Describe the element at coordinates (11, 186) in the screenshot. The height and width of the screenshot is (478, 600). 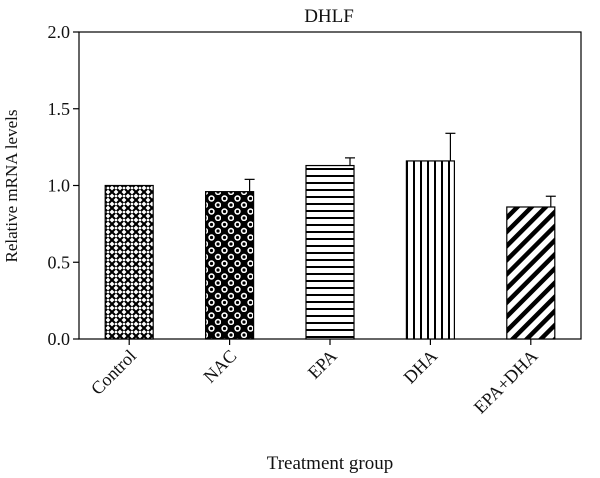
I see `y-axis-title: Relative mRNA levels` at that location.